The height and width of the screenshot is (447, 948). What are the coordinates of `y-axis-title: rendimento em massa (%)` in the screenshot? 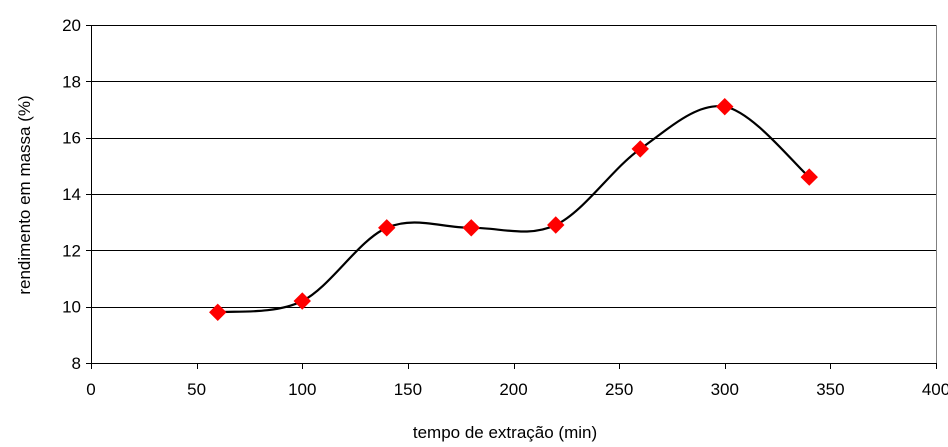 It's located at (24, 194).